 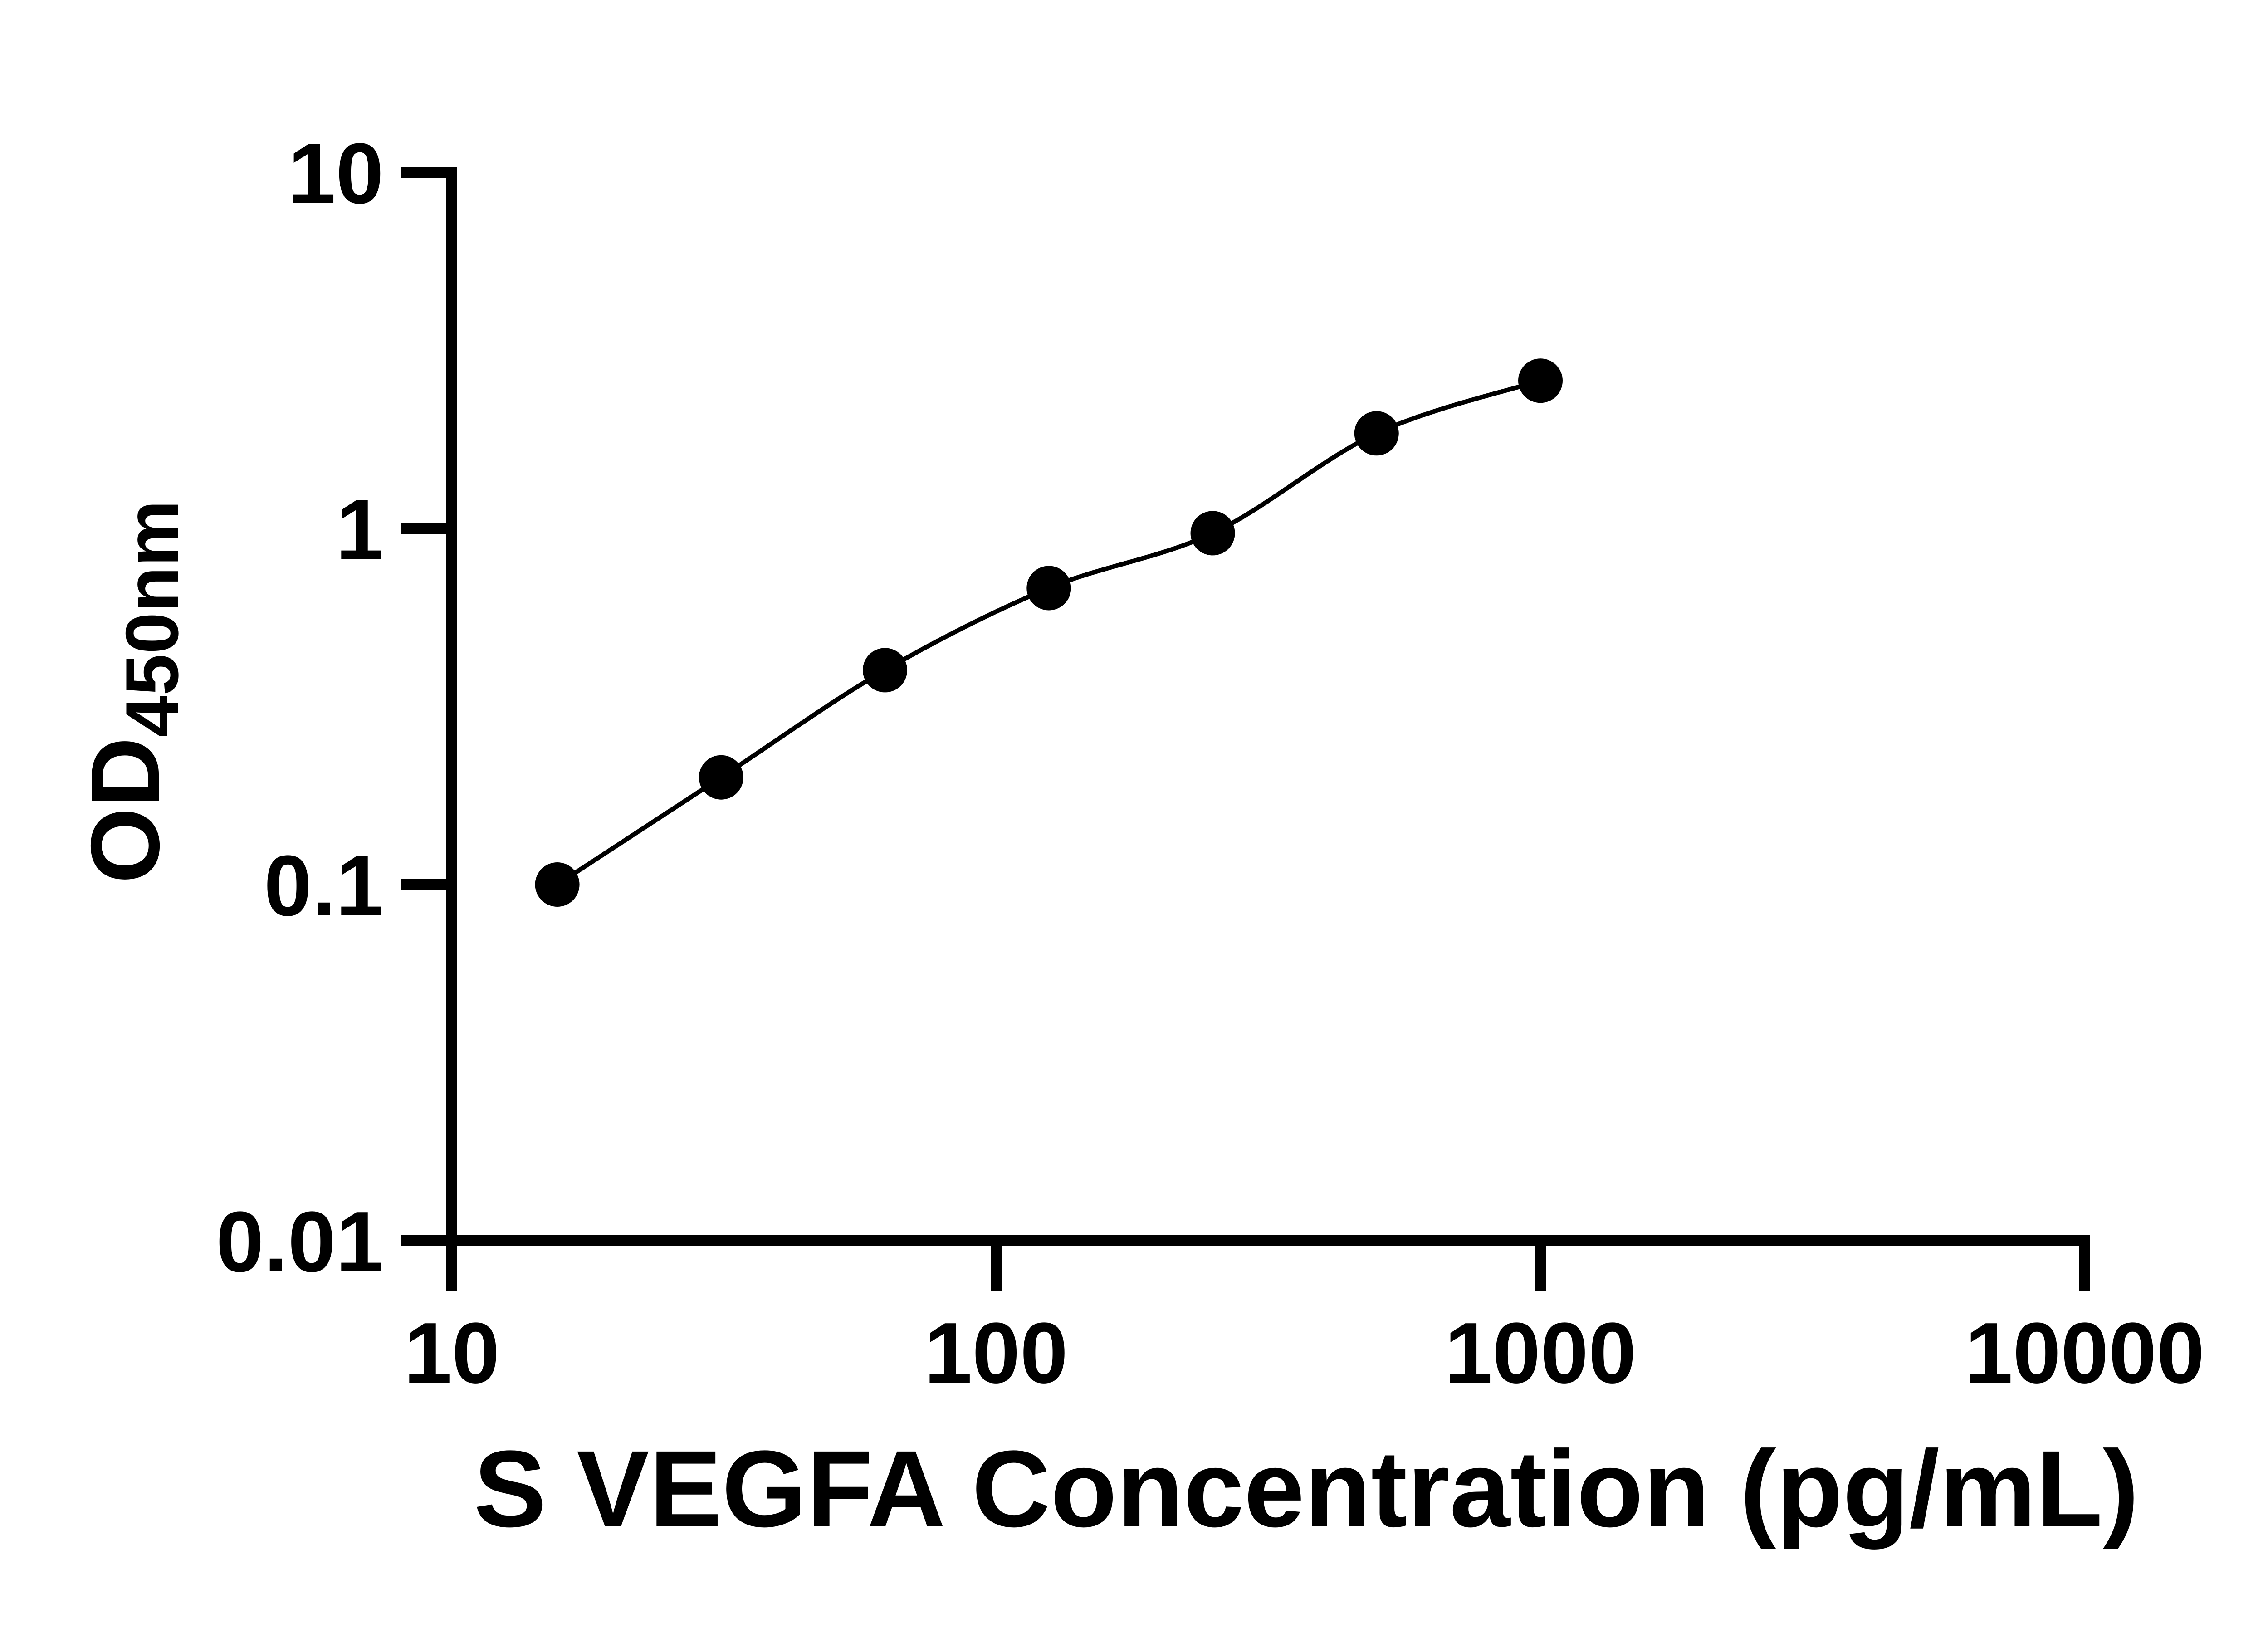 What do you see at coordinates (1304, 1353) in the screenshot?
I see `x-axis-tick-labels: 10 100 1000 10000` at bounding box center [1304, 1353].